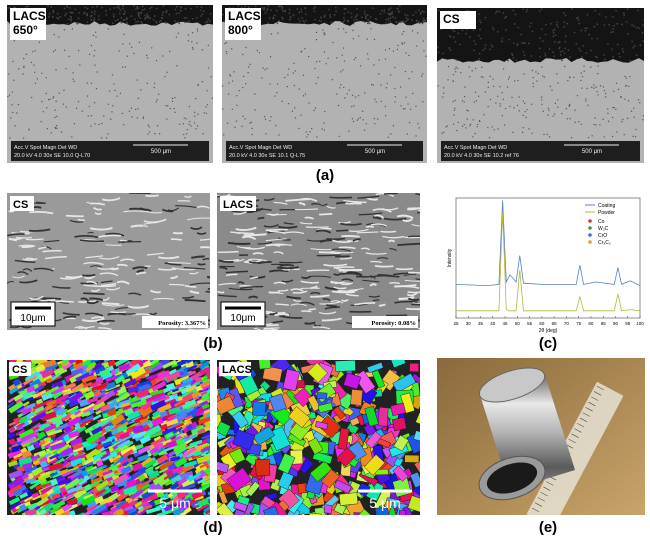 This screenshot has width=650, height=548. What do you see at coordinates (579, 323) in the screenshot?
I see `x-tick-label: 75` at bounding box center [579, 323].